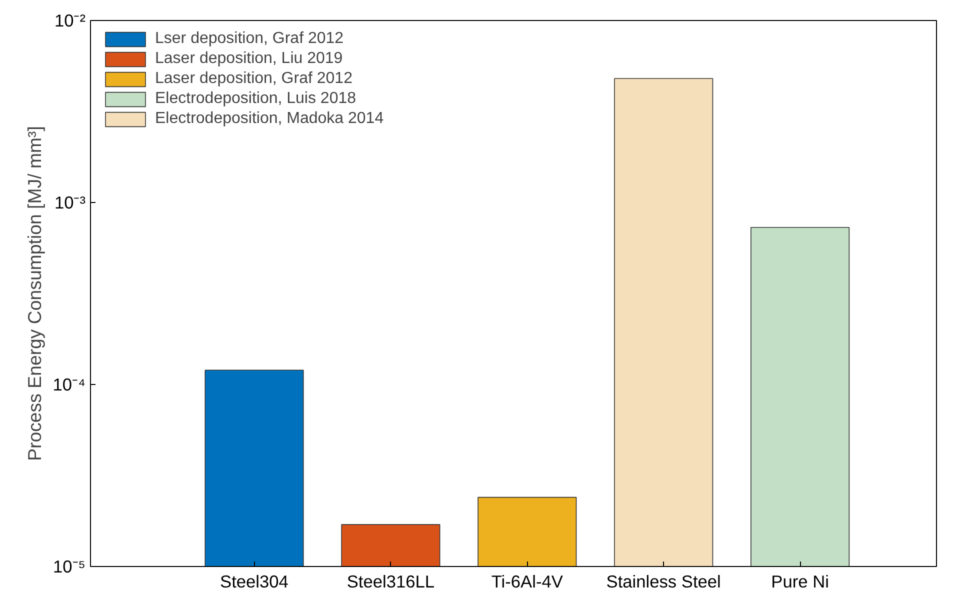 The image size is (956, 606). Describe the element at coordinates (663, 582) in the screenshot. I see `x-tick-label: Stainless Steel` at that location.